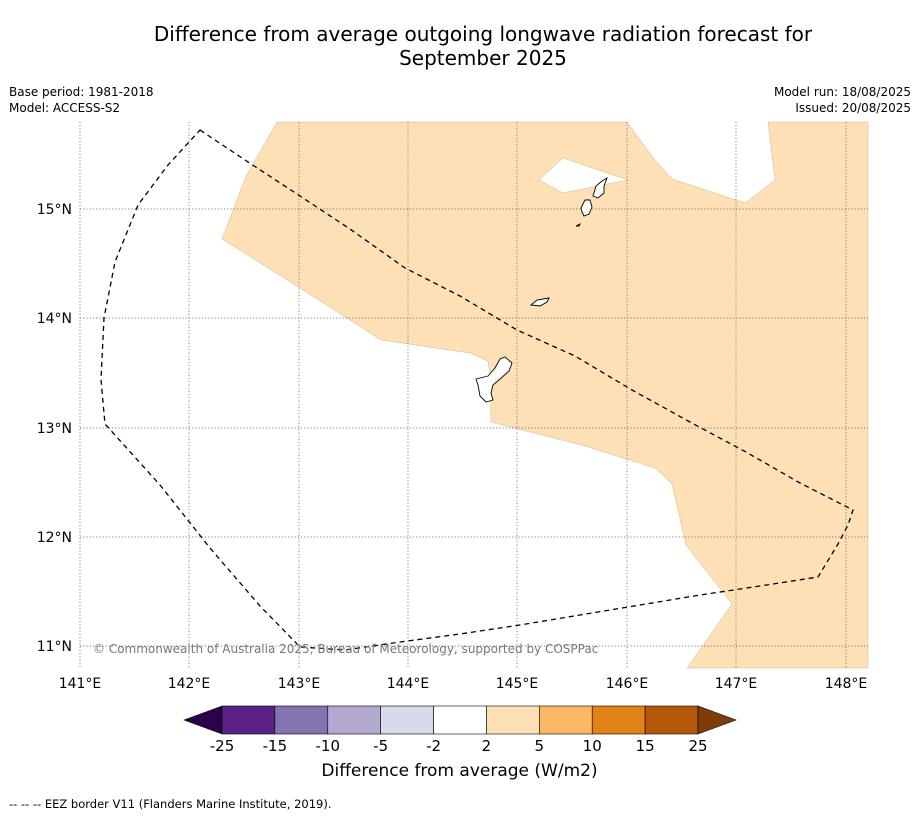 Image resolution: width=919 pixels, height=816 pixels. Describe the element at coordinates (539, 302) in the screenshot. I see `island-rota` at that location.